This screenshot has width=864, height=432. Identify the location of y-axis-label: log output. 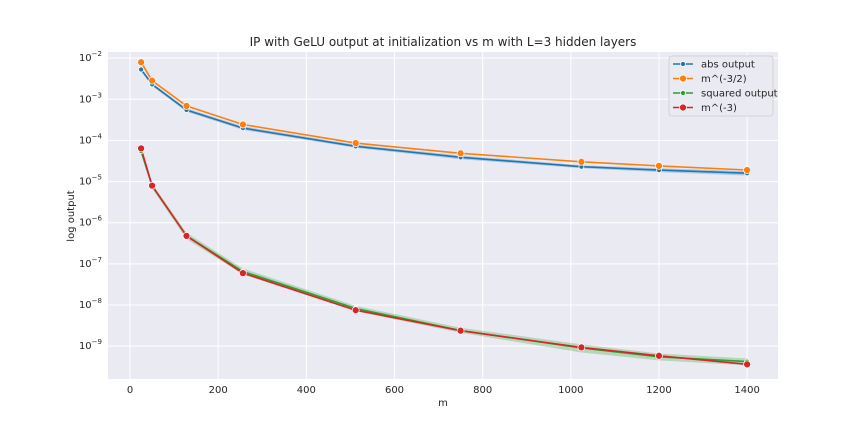
(71, 215).